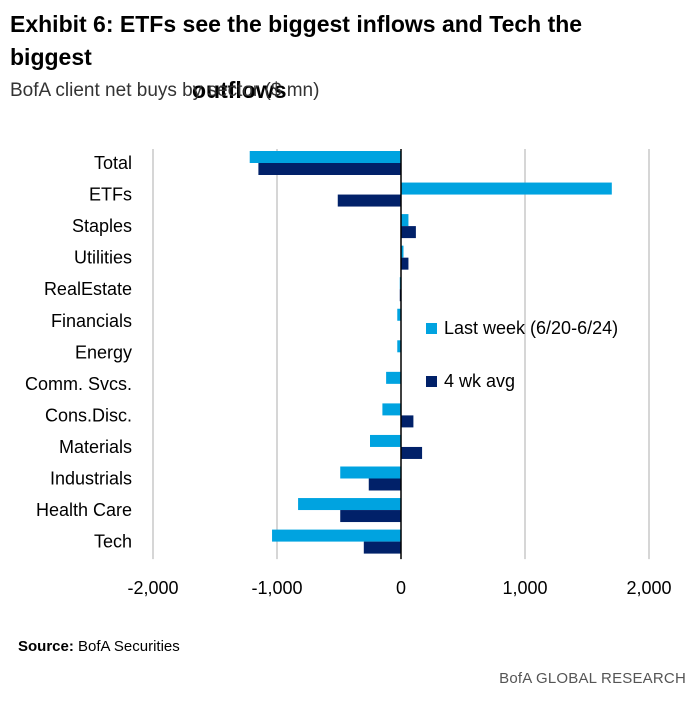  What do you see at coordinates (276, 588) in the screenshot?
I see `x-tick-label: -1,000` at bounding box center [276, 588].